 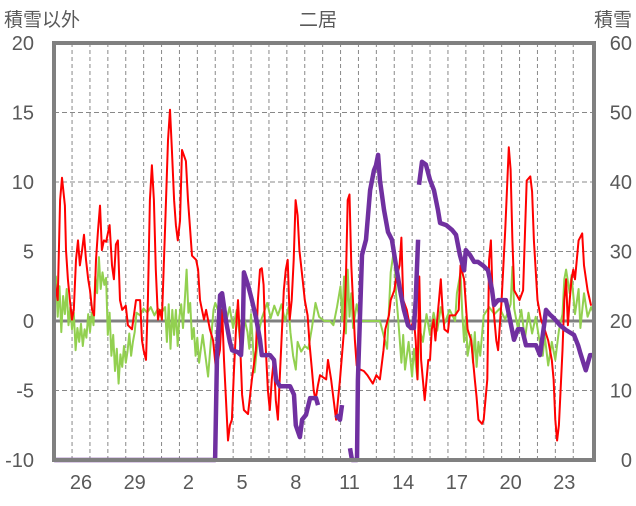 What do you see at coordinates (621, 322) in the screenshot?
I see `right-y-tick-label: 20` at bounding box center [621, 322].